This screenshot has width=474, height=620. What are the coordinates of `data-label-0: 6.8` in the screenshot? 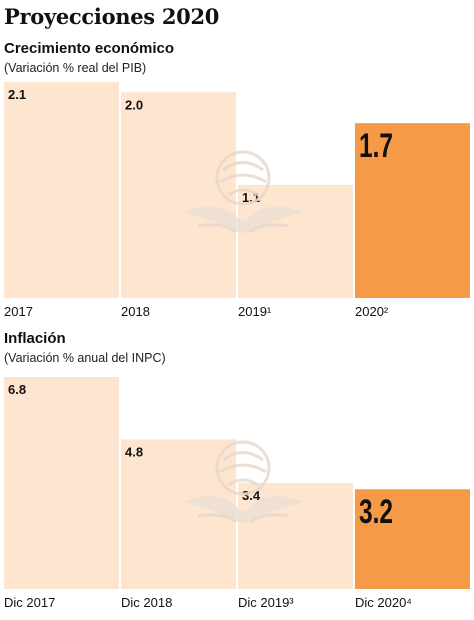 It's located at (17, 389).